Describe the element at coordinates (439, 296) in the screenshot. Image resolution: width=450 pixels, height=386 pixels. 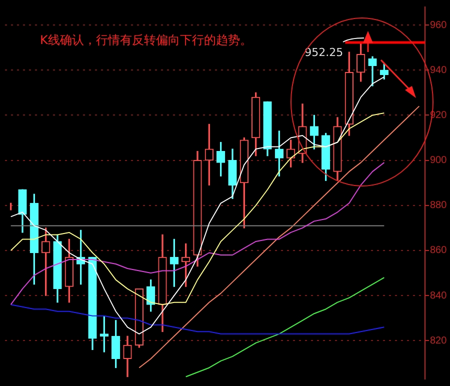
I see `y-tick-label: 840` at that location.